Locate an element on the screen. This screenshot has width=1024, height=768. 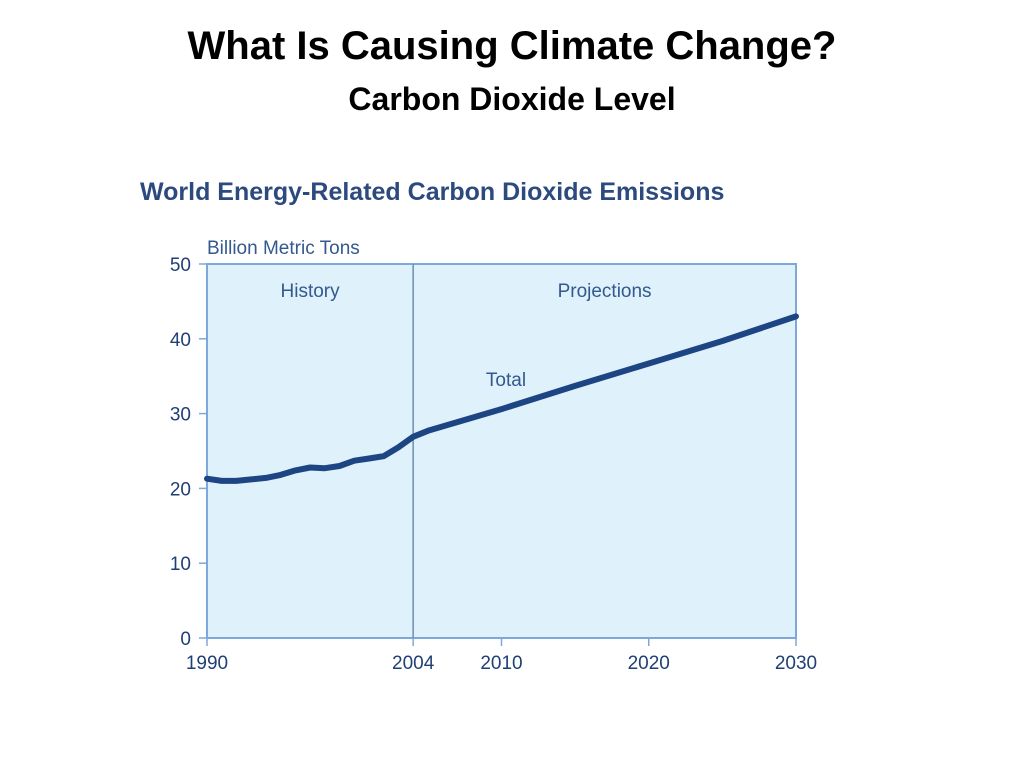
x-tick-label: 2010 is located at coordinates (501, 663).